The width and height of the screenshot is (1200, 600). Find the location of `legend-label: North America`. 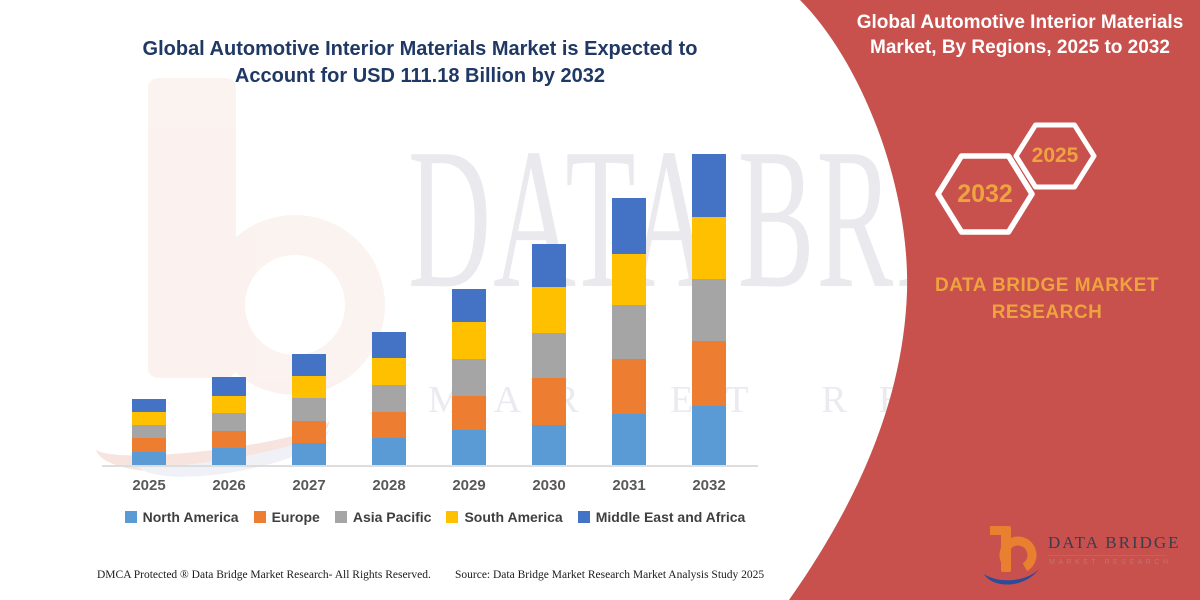

legend-label: North America is located at coordinates (190, 517).